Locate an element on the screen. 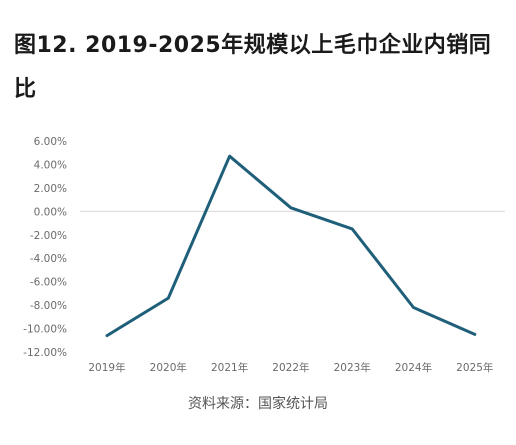 This screenshot has height=445, width=516. y-tick-label: 0.00% is located at coordinates (50, 212).